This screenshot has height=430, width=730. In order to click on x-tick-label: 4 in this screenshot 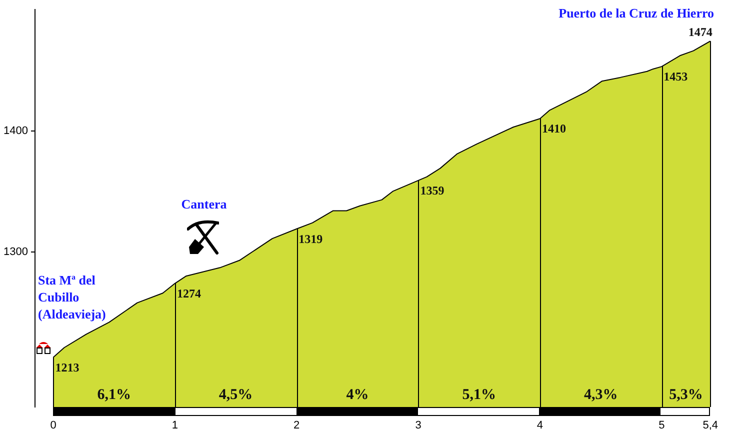, I will do `click(540, 425)`.